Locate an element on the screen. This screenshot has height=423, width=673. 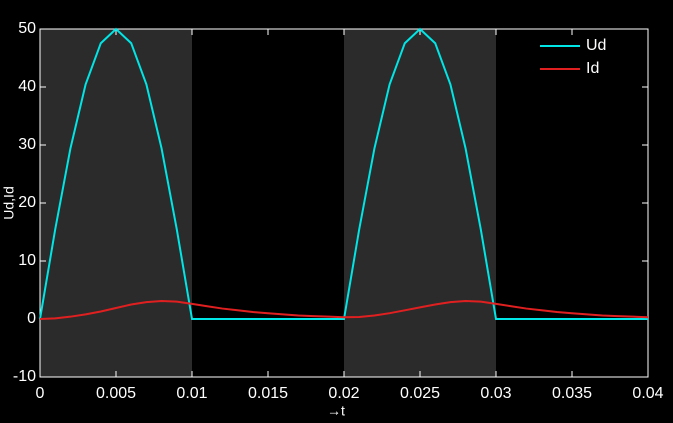
x-tick-label: 0.01 is located at coordinates (191, 393).